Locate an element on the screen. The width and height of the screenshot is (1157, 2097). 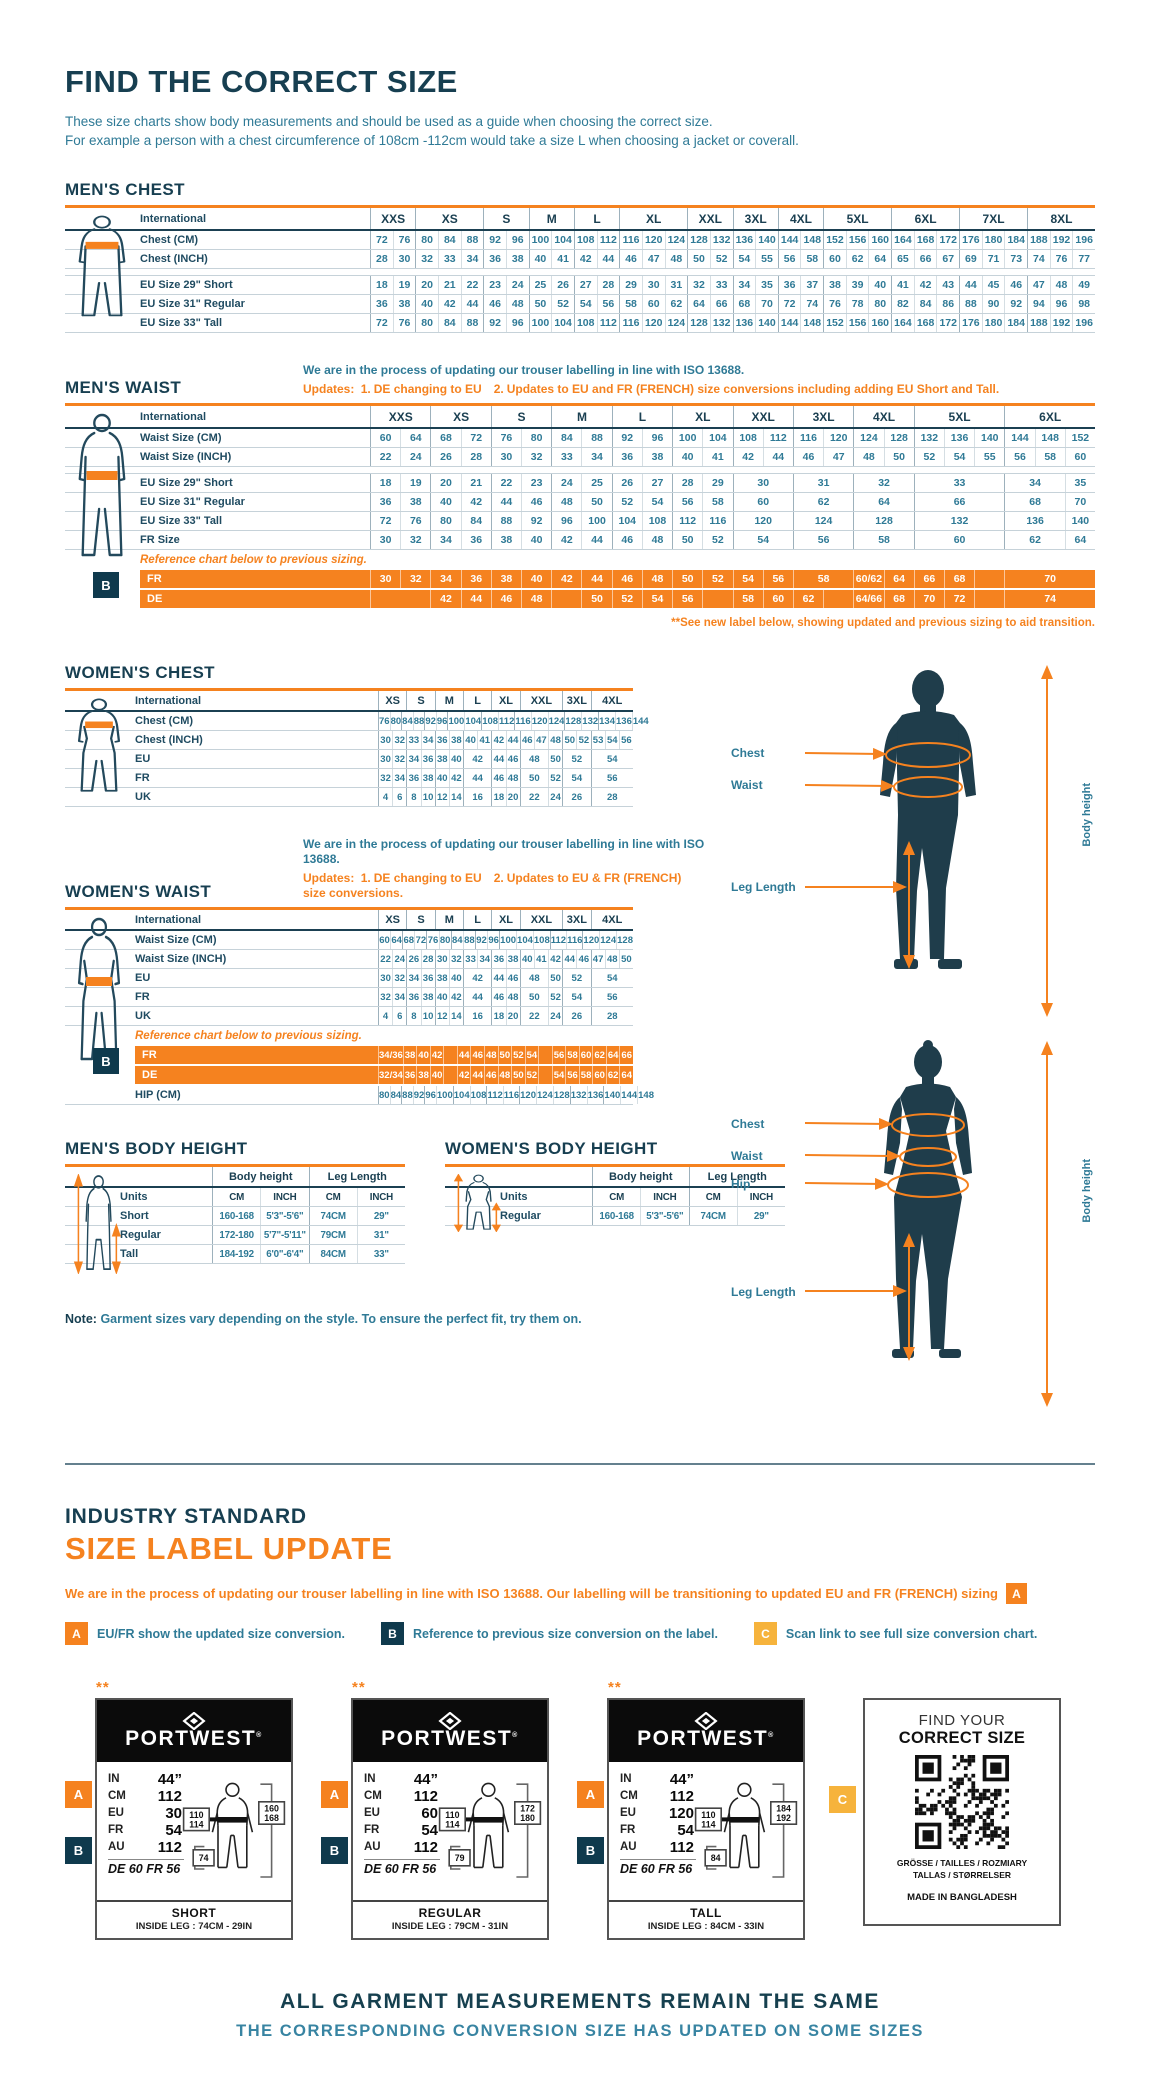
size-cell: 8 is located at coordinates (413, 1016).